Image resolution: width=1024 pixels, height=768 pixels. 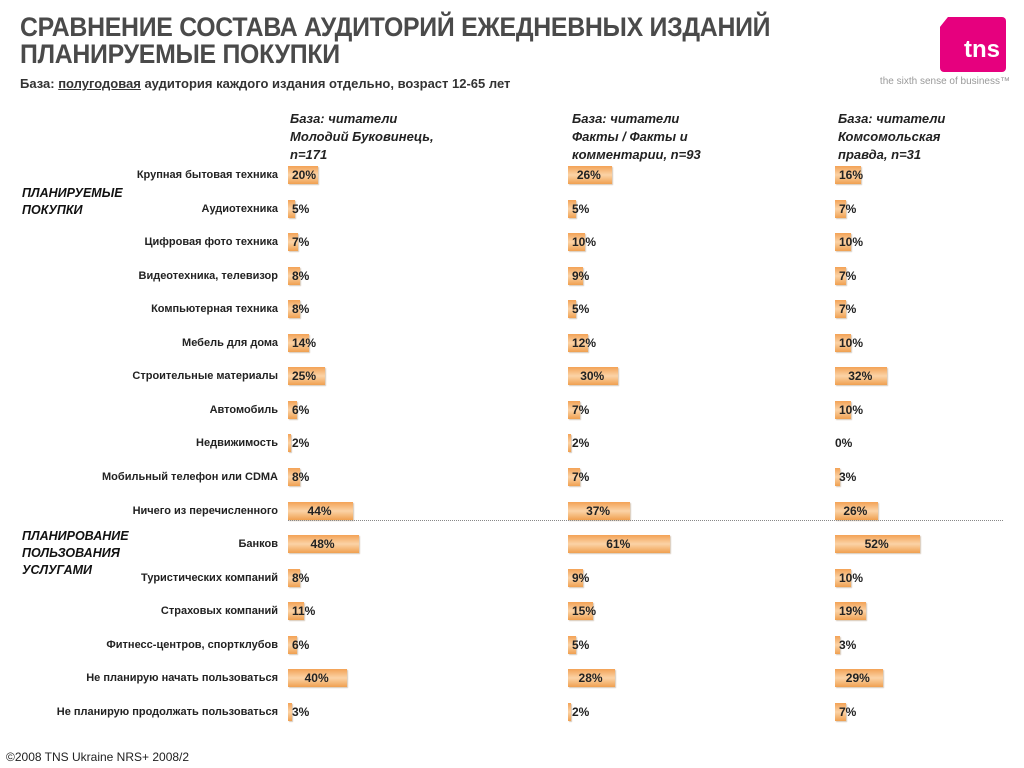 What do you see at coordinates (99, 83) in the screenshot?
I see `subtitle-underlined: полугодовая` at bounding box center [99, 83].